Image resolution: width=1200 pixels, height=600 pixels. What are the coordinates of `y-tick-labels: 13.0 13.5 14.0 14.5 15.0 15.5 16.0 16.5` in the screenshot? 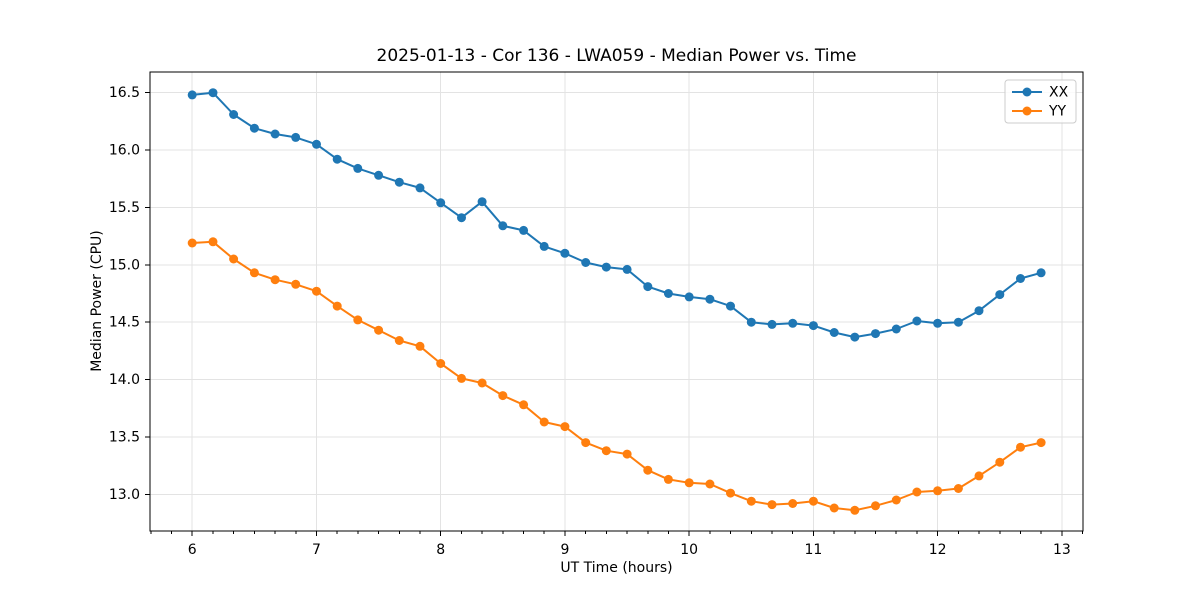 It's located at (124, 294).